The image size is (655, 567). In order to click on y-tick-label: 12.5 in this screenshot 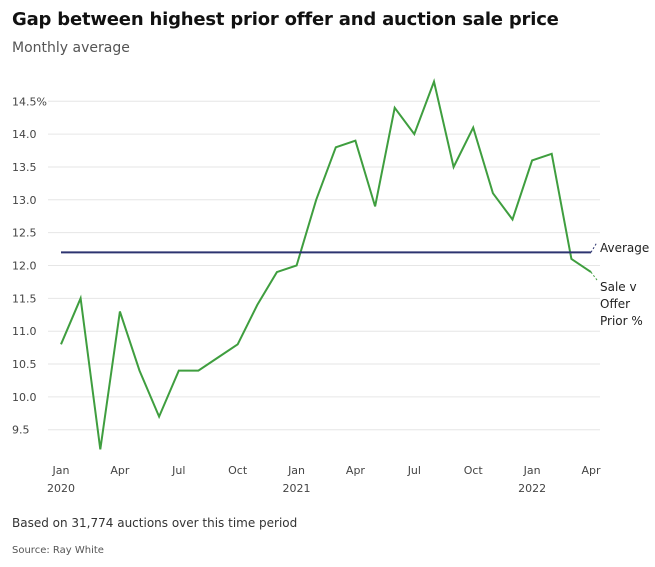, I will do `click(24, 233)`.